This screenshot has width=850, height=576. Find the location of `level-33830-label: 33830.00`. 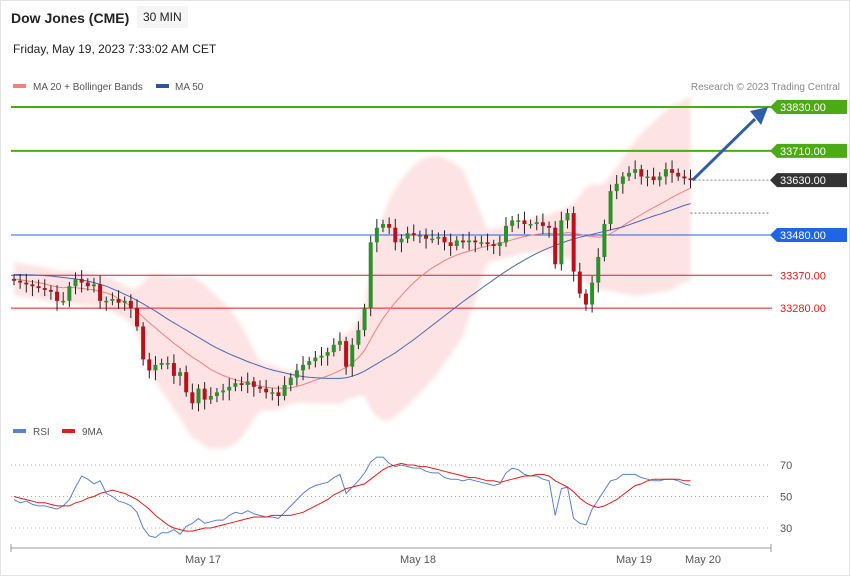

level-33830-label: 33830.00 is located at coordinates (803, 108).